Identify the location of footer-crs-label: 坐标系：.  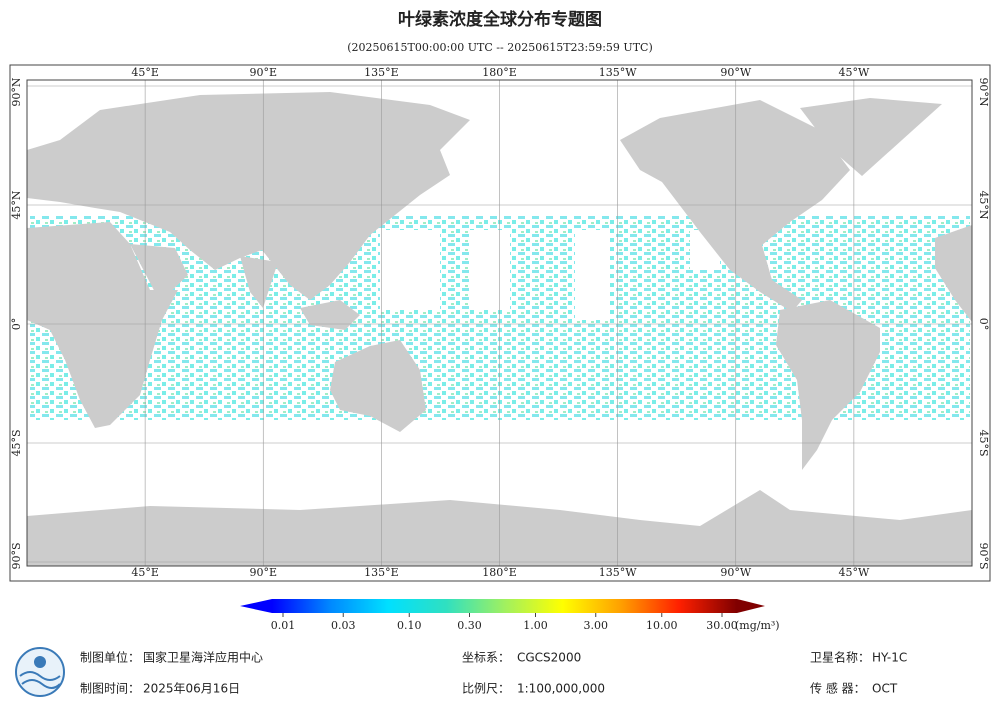
(486, 658).